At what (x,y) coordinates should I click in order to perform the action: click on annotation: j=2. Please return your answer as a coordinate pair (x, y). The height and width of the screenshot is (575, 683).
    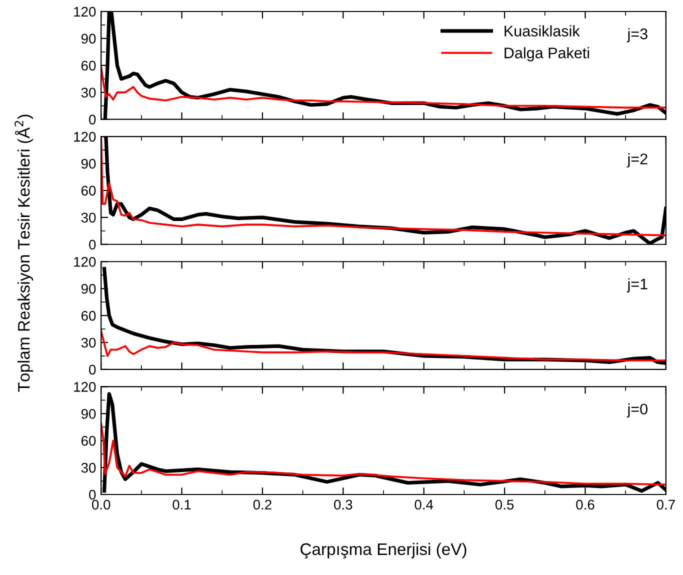
    Looking at the image, I should click on (637, 160).